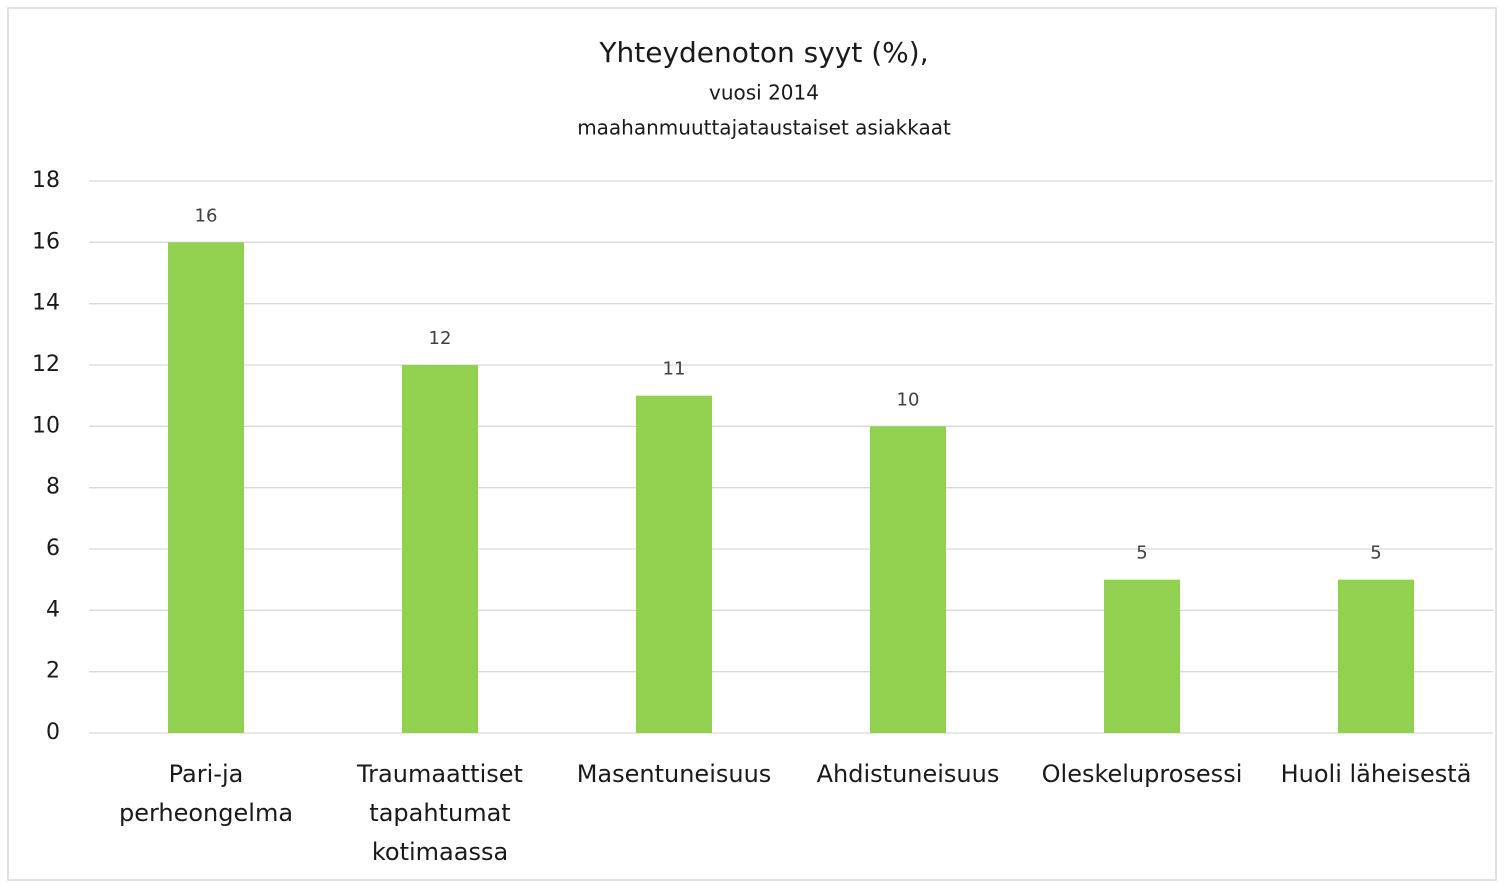 Image resolution: width=1504 pixels, height=885 pixels. What do you see at coordinates (763, 52) in the screenshot?
I see `chart-title: Yhteydenoton syyt (%),` at bounding box center [763, 52].